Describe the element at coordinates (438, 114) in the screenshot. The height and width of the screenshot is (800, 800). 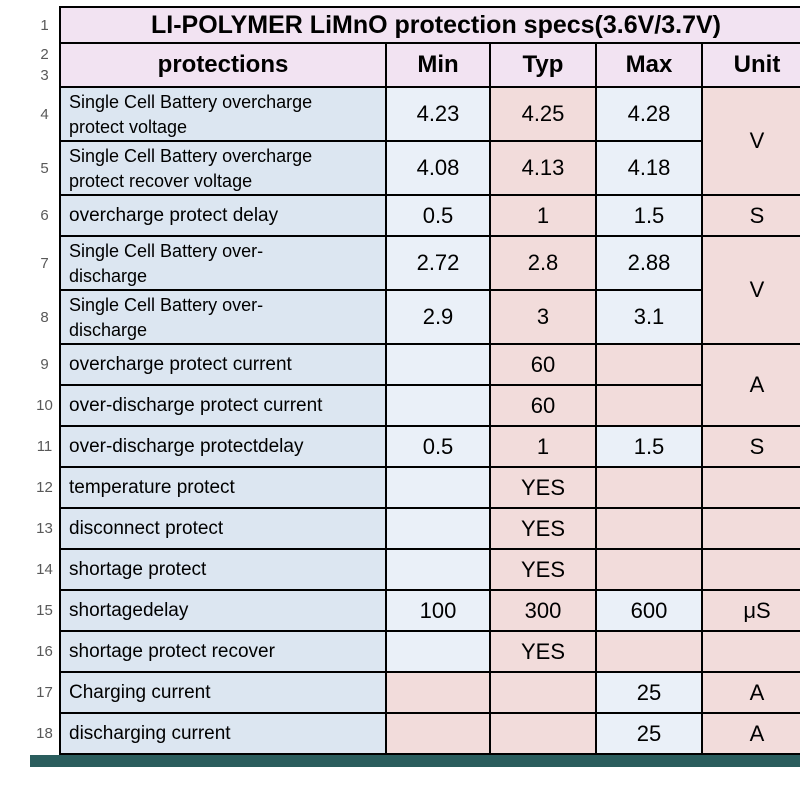
I see `min-value-cell: 4.23` at that location.